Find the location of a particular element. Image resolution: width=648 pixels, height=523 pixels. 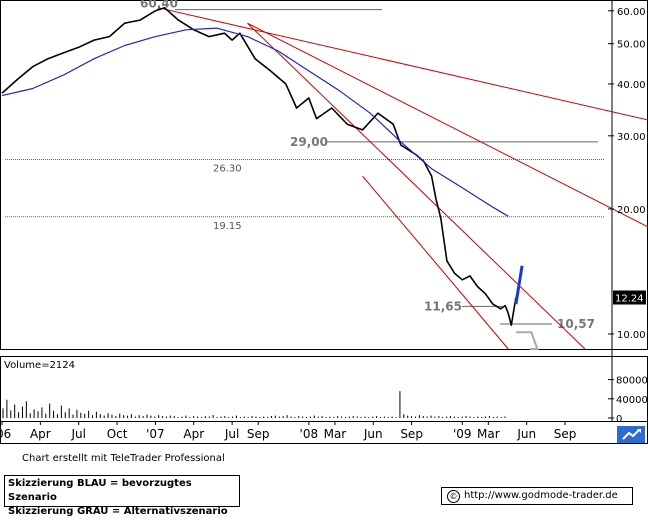

level-label: 10,57 is located at coordinates (576, 324).